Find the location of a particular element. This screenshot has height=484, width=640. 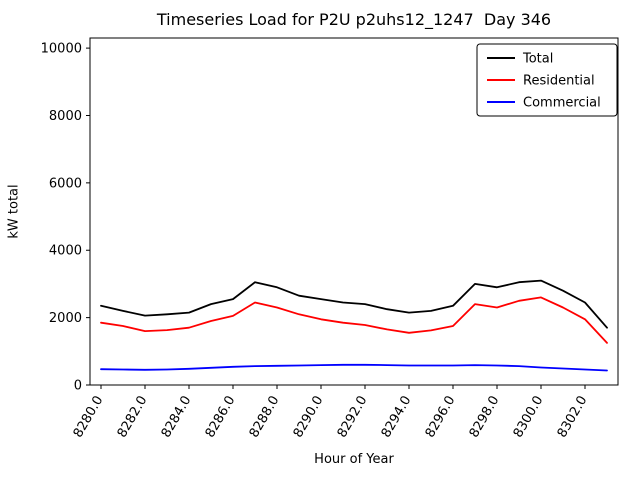

x-tick-label: 8284.0 is located at coordinates (177, 417).